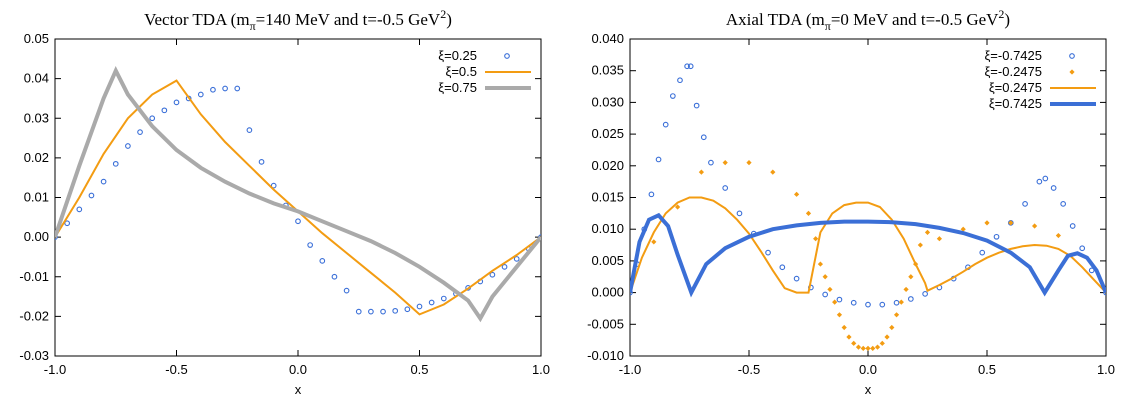 Image resolution: width=1127 pixels, height=410 pixels. Describe the element at coordinates (36, 38) in the screenshot. I see `y-tick-label: 0.05` at that location.